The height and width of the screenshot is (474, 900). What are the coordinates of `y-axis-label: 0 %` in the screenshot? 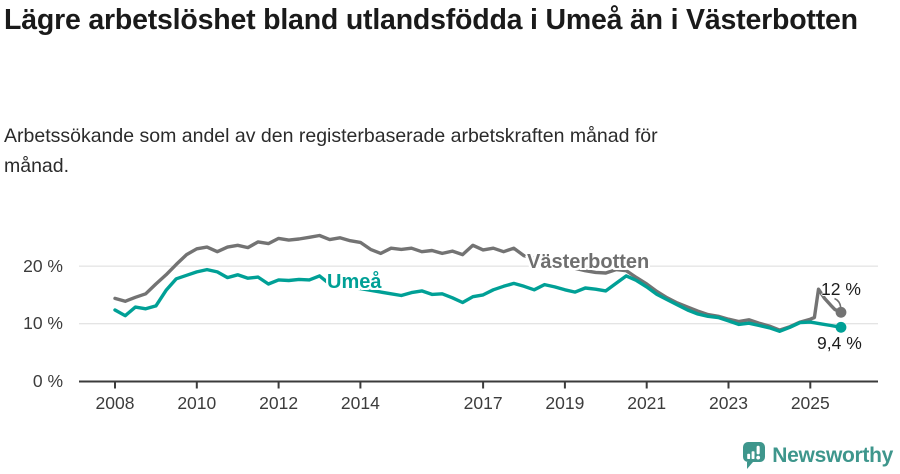 It's located at (47, 381).